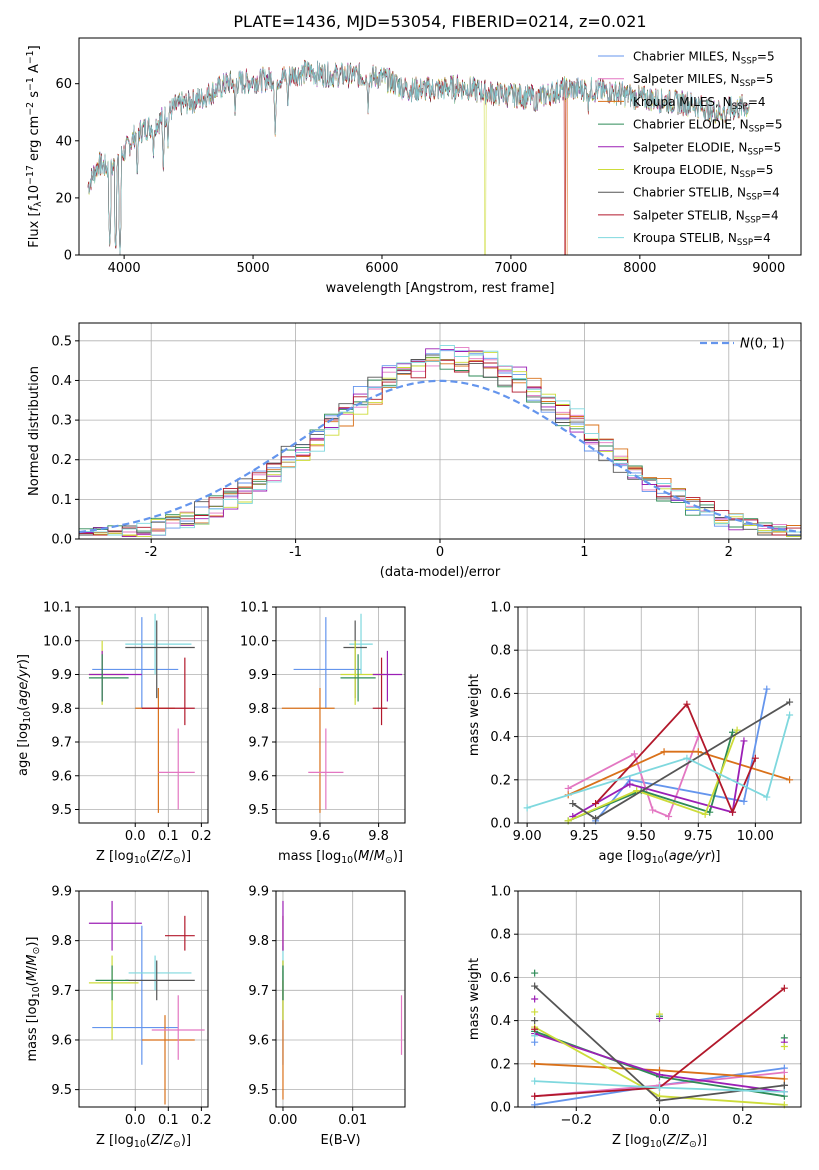  I want to click on y-tick-label: 0.6, so click(500, 978).